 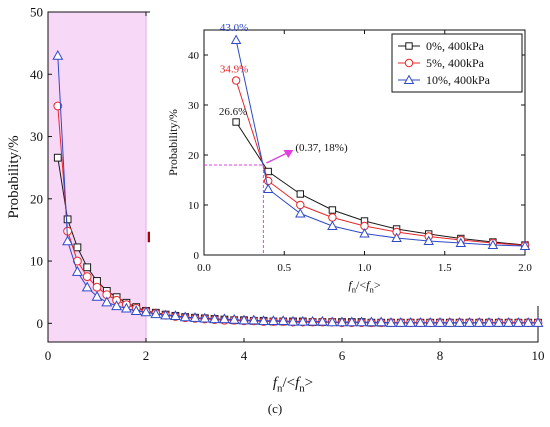 I want to click on x-tick-label: 4, so click(x=244, y=355).